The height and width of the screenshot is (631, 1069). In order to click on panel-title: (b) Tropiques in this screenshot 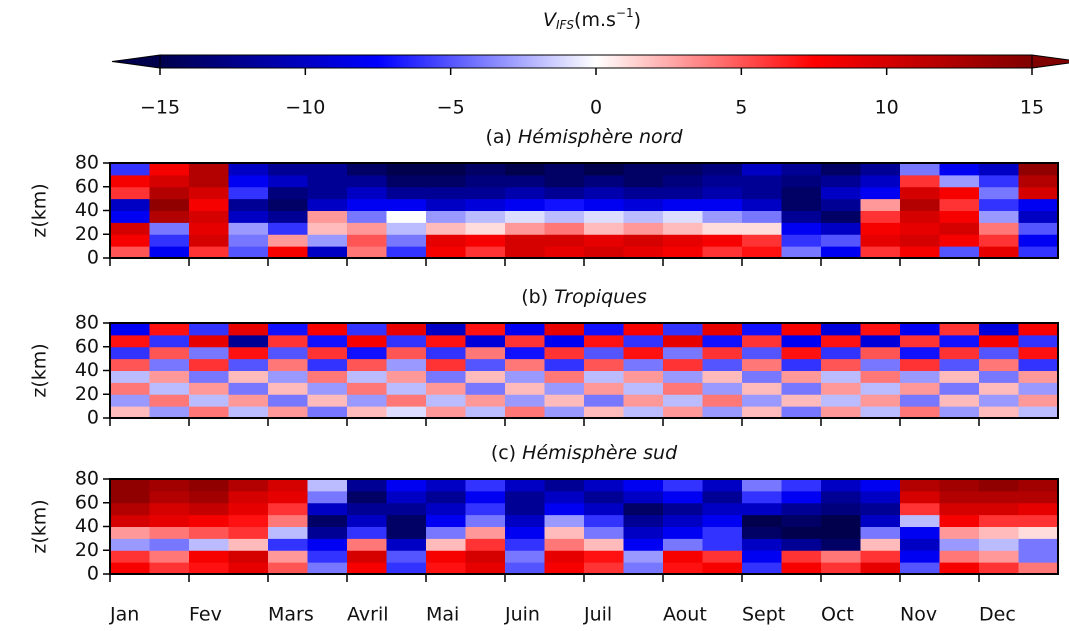, I will do `click(584, 297)`.